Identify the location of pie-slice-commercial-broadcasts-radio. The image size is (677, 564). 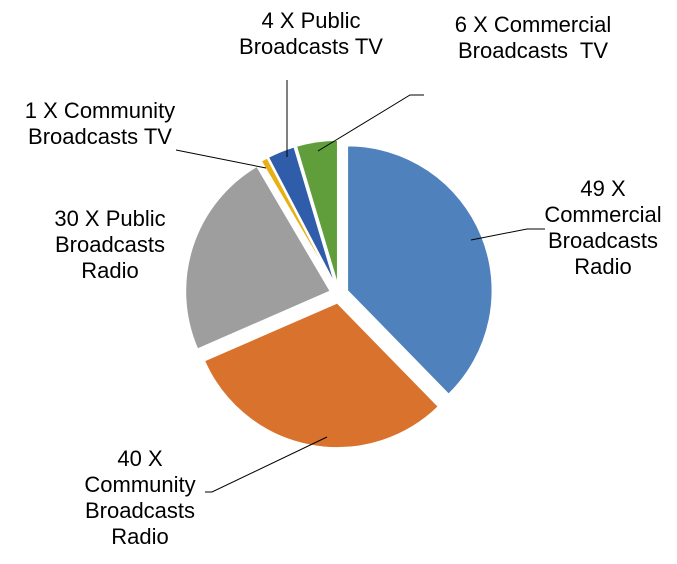
(420, 270).